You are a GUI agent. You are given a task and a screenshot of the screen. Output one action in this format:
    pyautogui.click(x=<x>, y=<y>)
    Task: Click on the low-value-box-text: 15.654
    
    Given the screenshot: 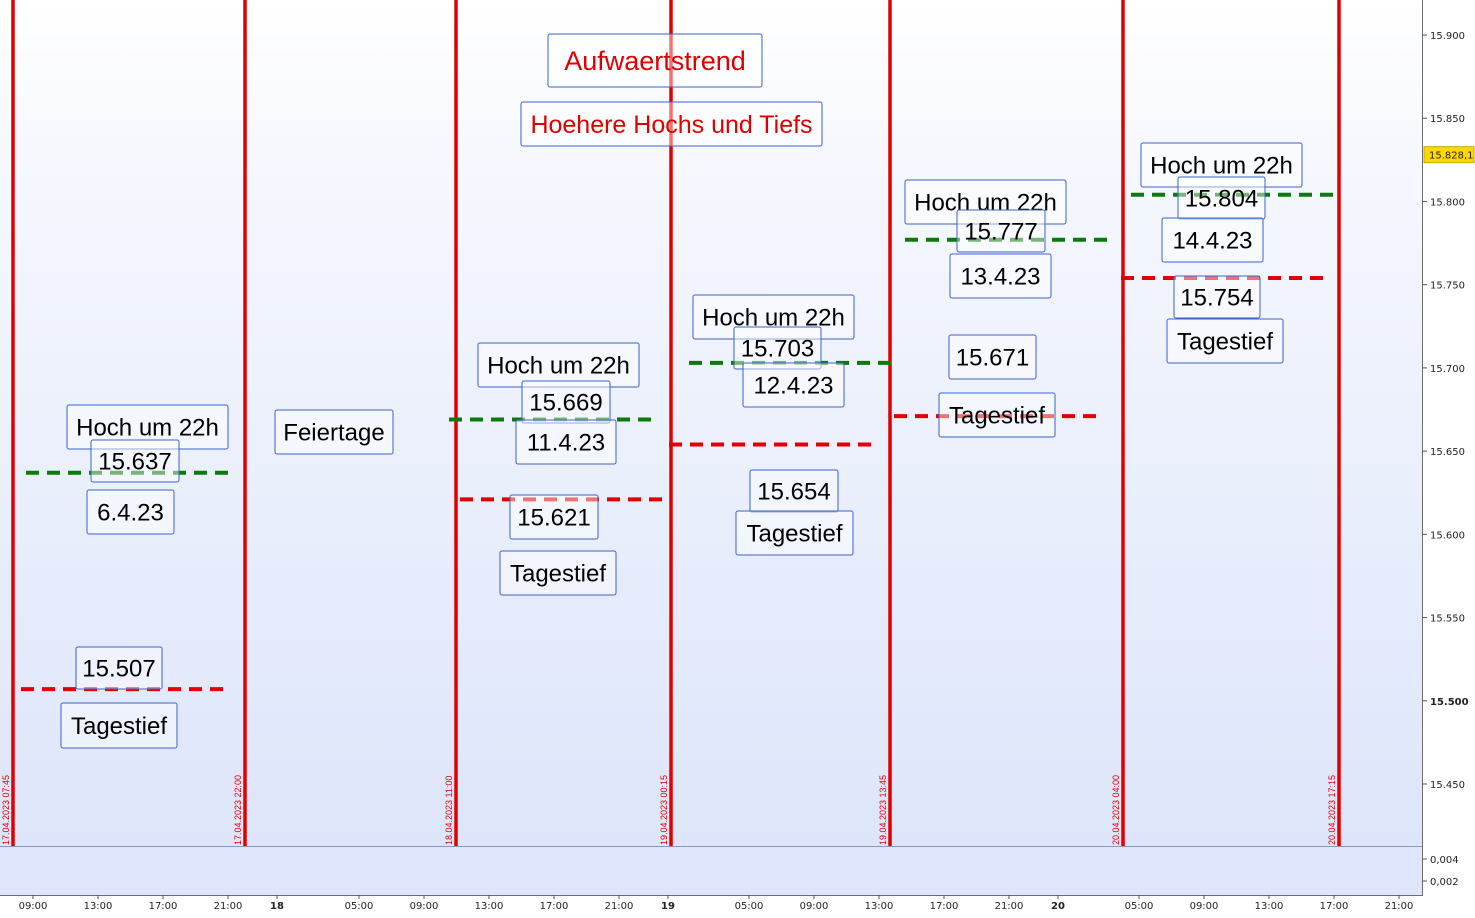 What is the action you would take?
    pyautogui.click(x=793, y=492)
    